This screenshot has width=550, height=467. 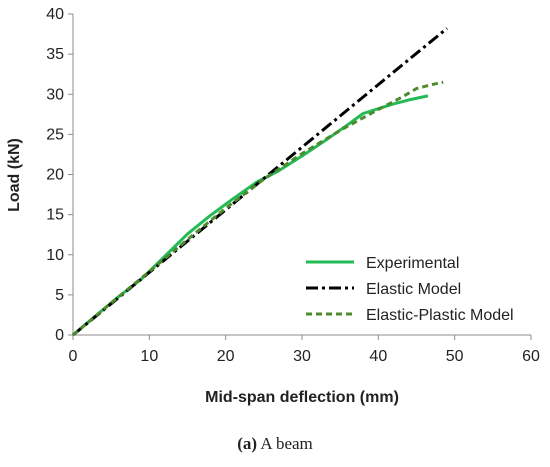 I want to click on y-tick-label: 35, so click(x=55, y=54).